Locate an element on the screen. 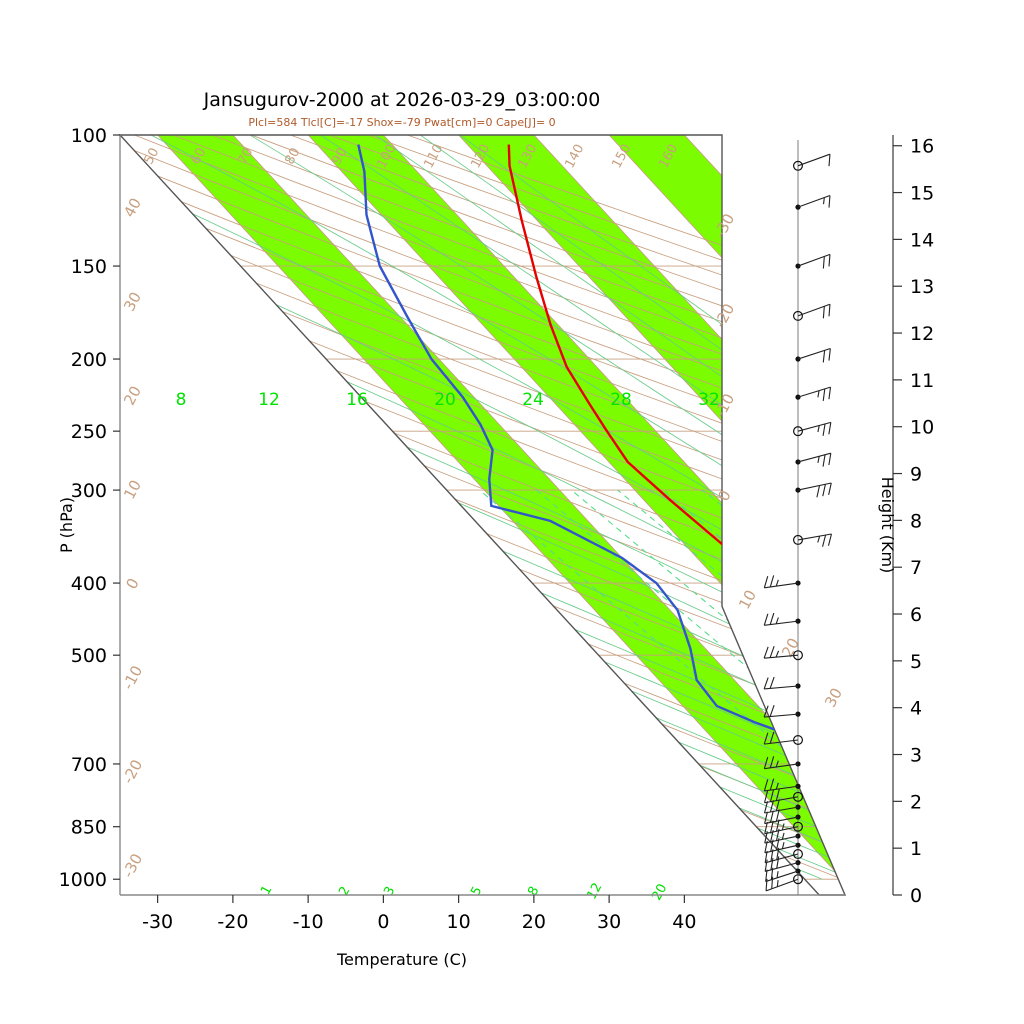 The width and height of the screenshot is (1024, 1024). height-tick-label: 7 is located at coordinates (916, 568).